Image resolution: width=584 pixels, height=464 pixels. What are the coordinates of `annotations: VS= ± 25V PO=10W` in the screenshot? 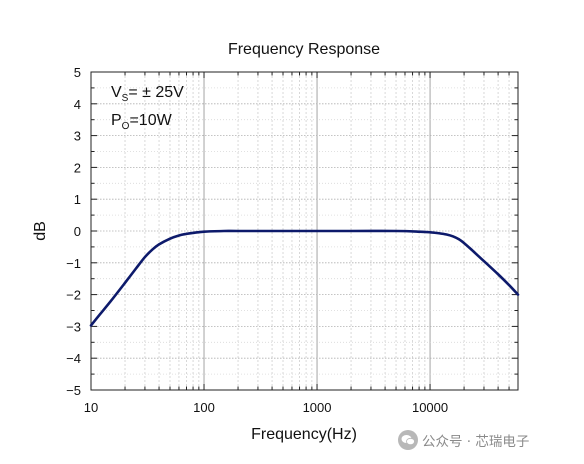 It's located at (147, 108).